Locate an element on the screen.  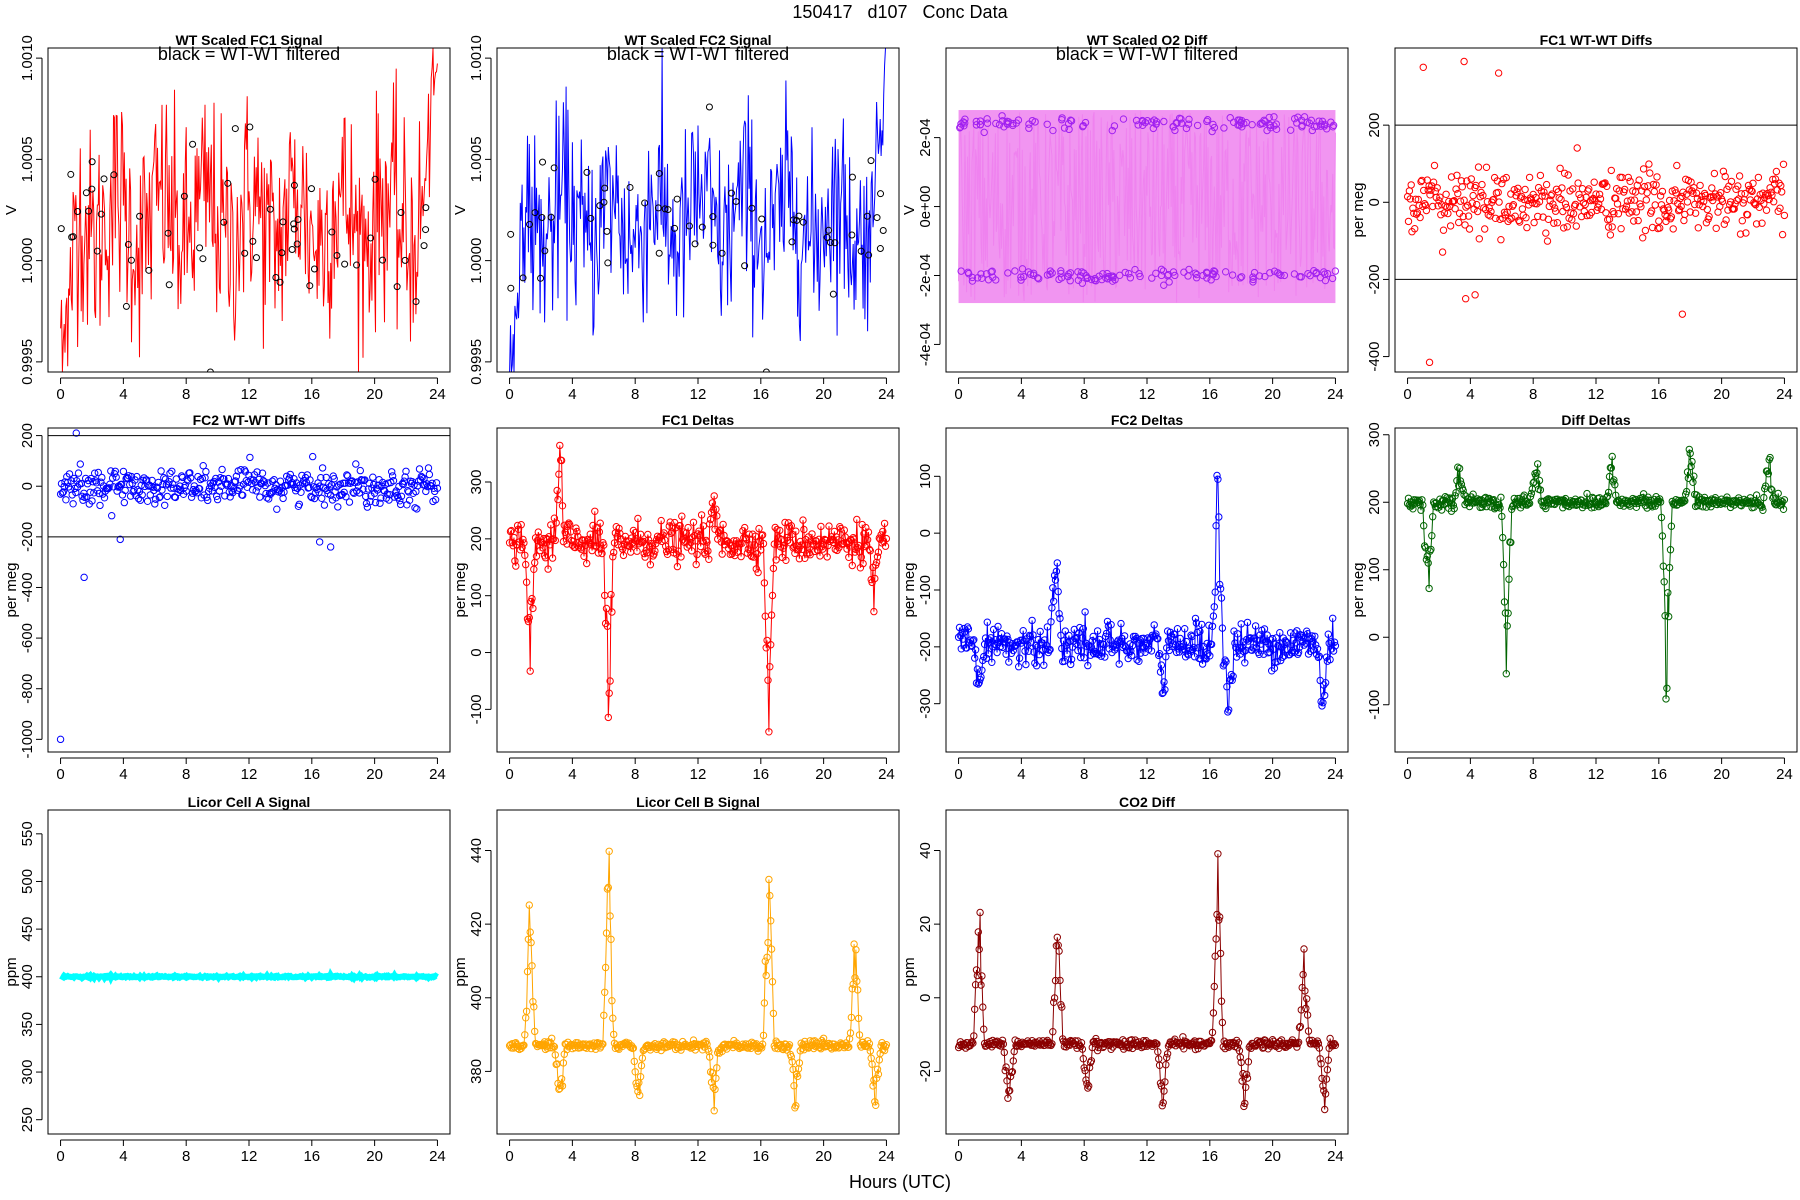
panel-title: FC1 WT-WT Diffs is located at coordinates (1596, 40).